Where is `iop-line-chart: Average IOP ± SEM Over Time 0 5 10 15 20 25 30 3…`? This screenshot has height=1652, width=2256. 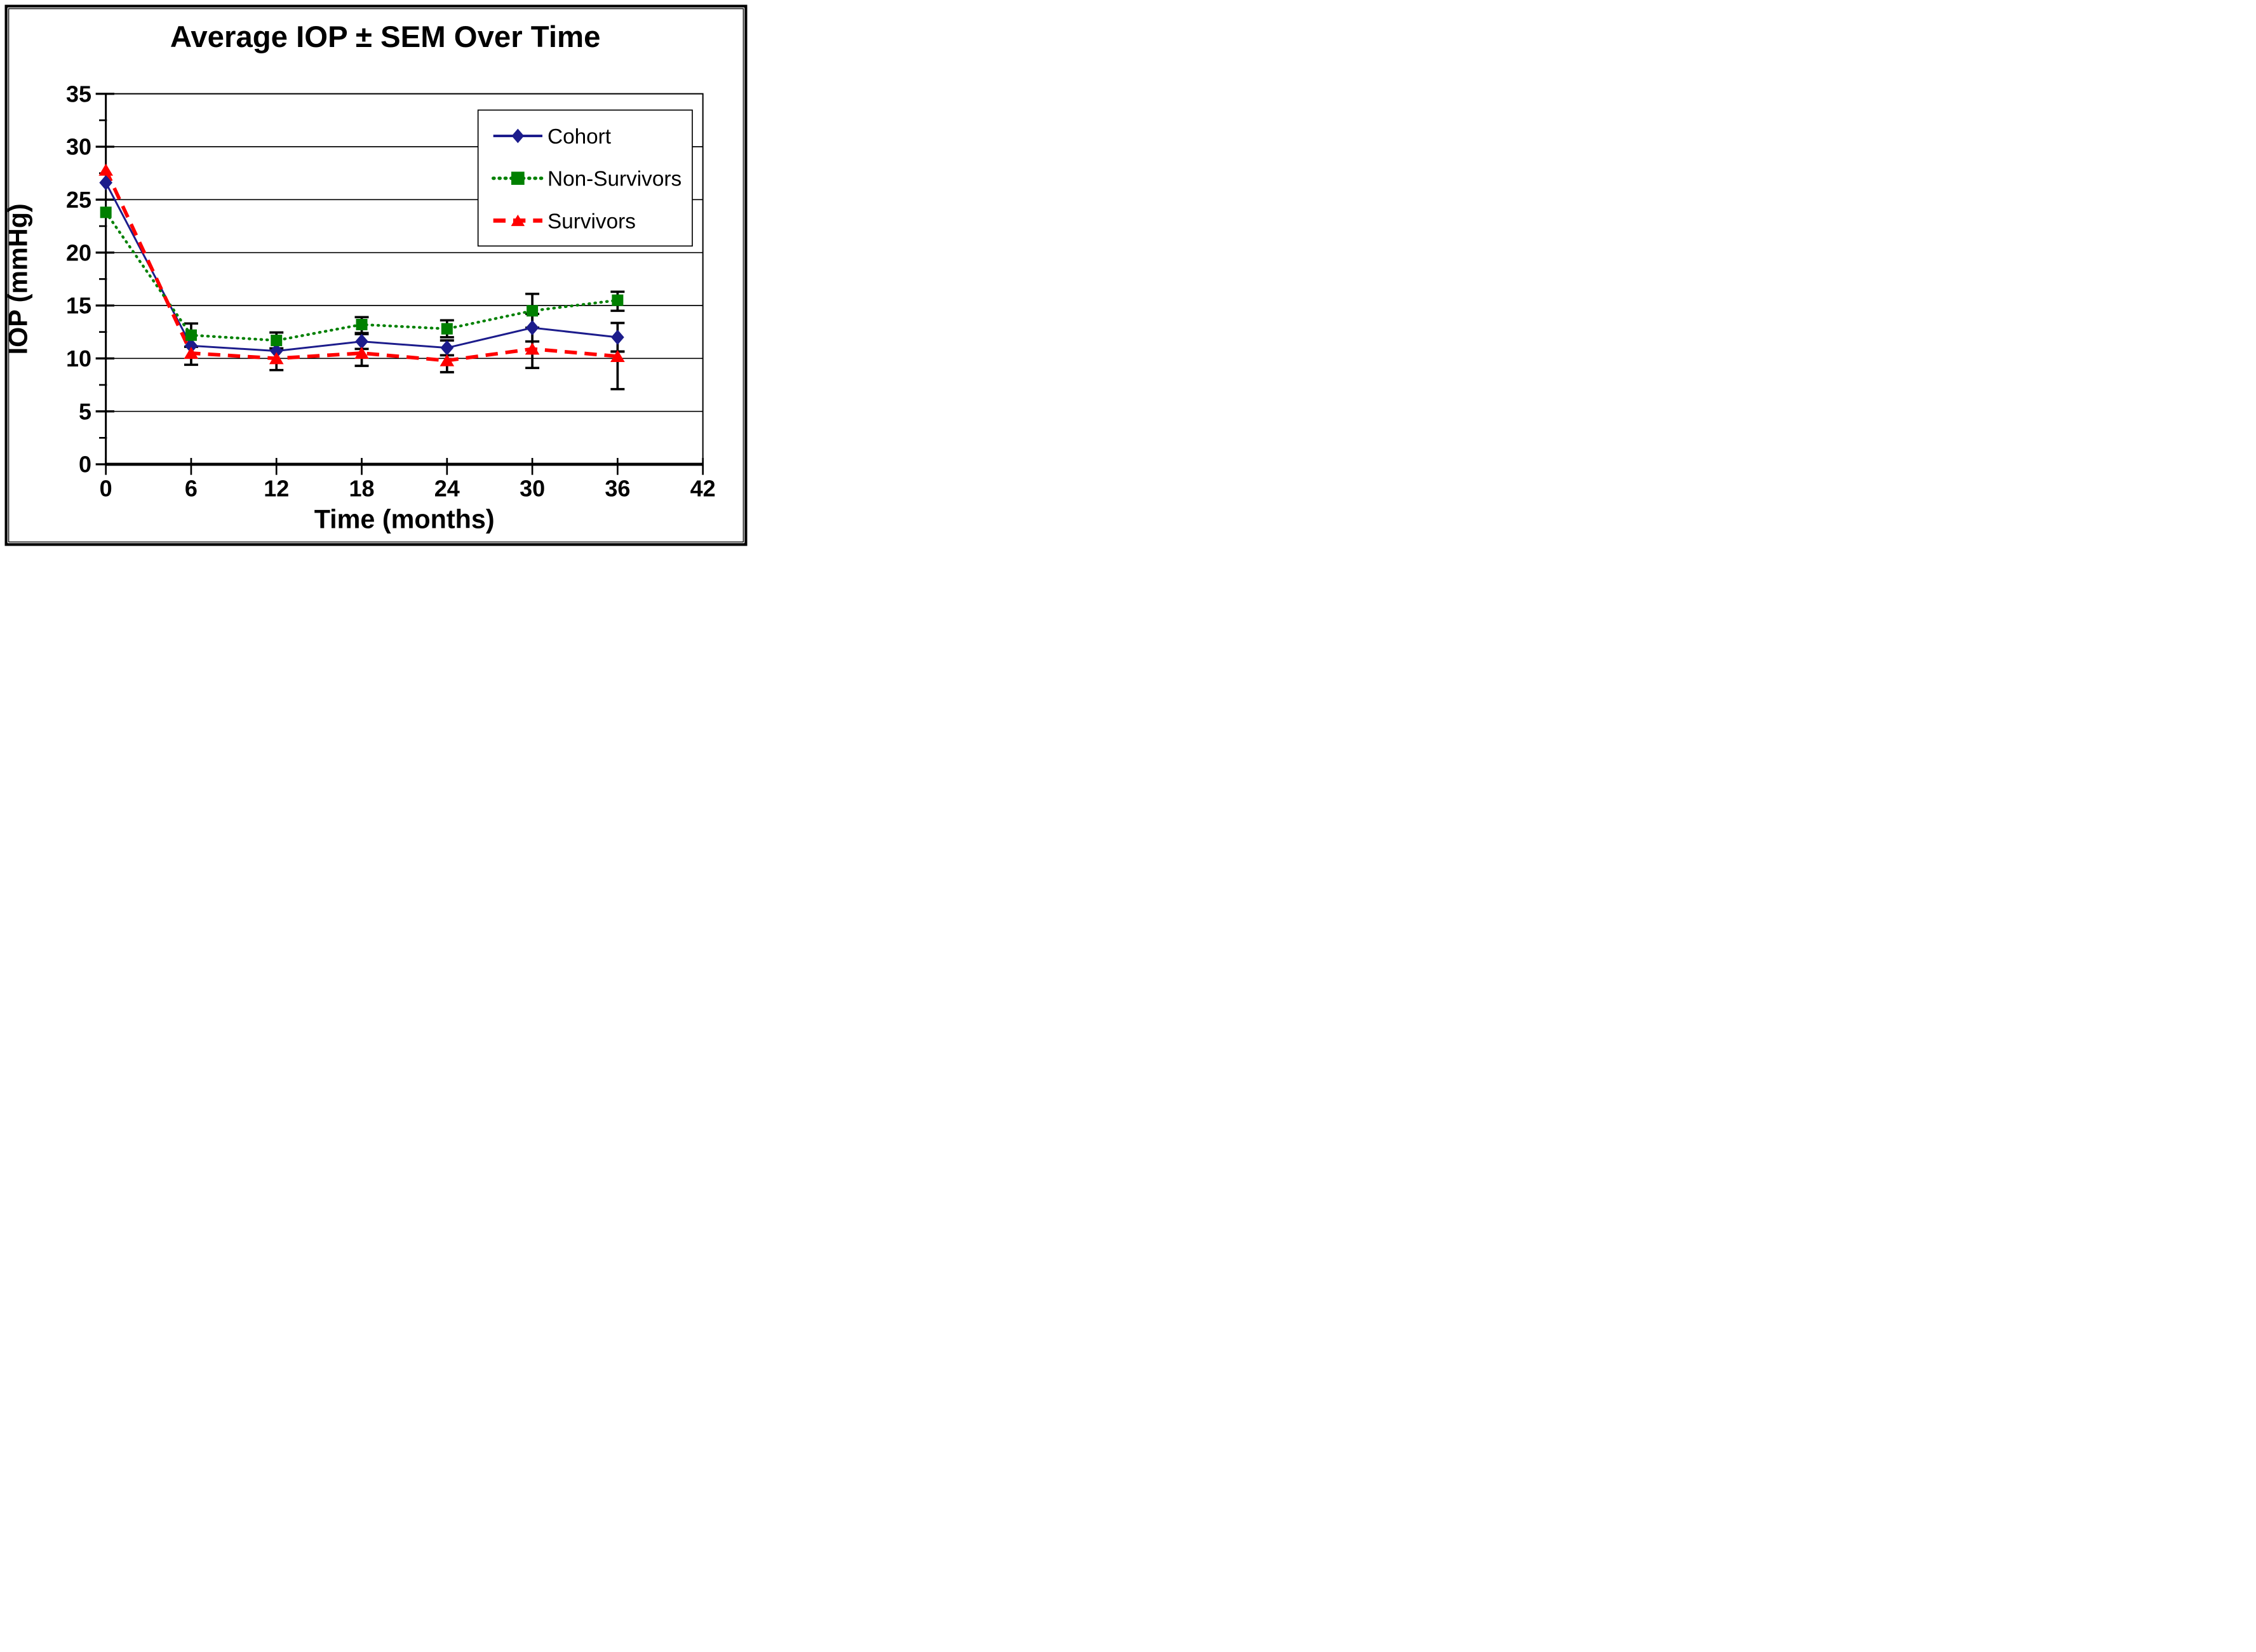
iop-line-chart: Average IOP ± SEM Over Time 0 5 10 15 20 25 30 3… is located at coordinates (376, 275).